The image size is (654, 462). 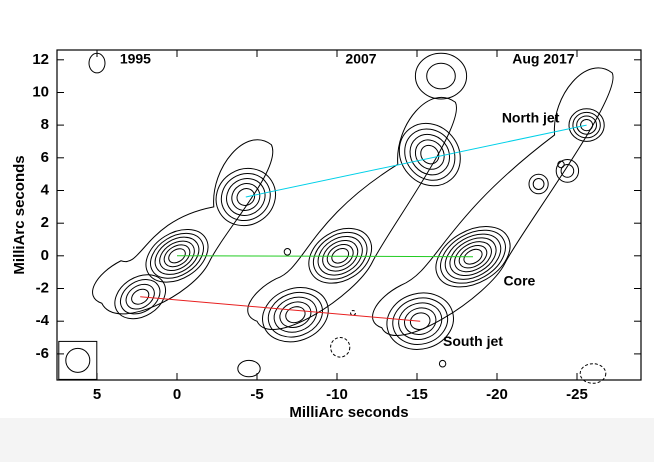 What do you see at coordinates (337, 394) in the screenshot?
I see `x-tick-label-4: -10` at bounding box center [337, 394].